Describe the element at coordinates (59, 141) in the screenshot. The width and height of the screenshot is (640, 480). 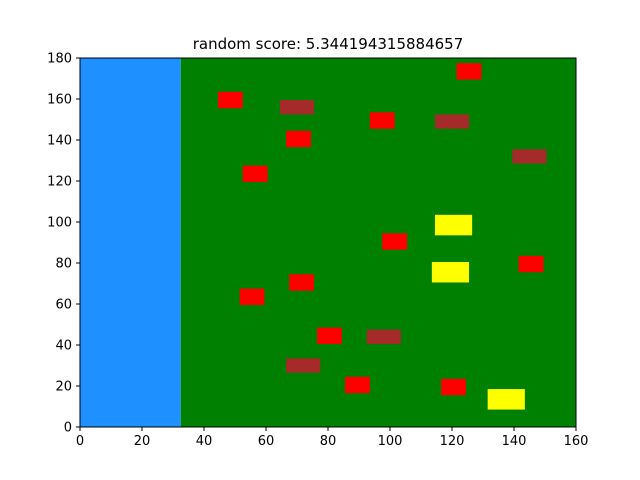
I see `y-tick-label: 140` at that location.